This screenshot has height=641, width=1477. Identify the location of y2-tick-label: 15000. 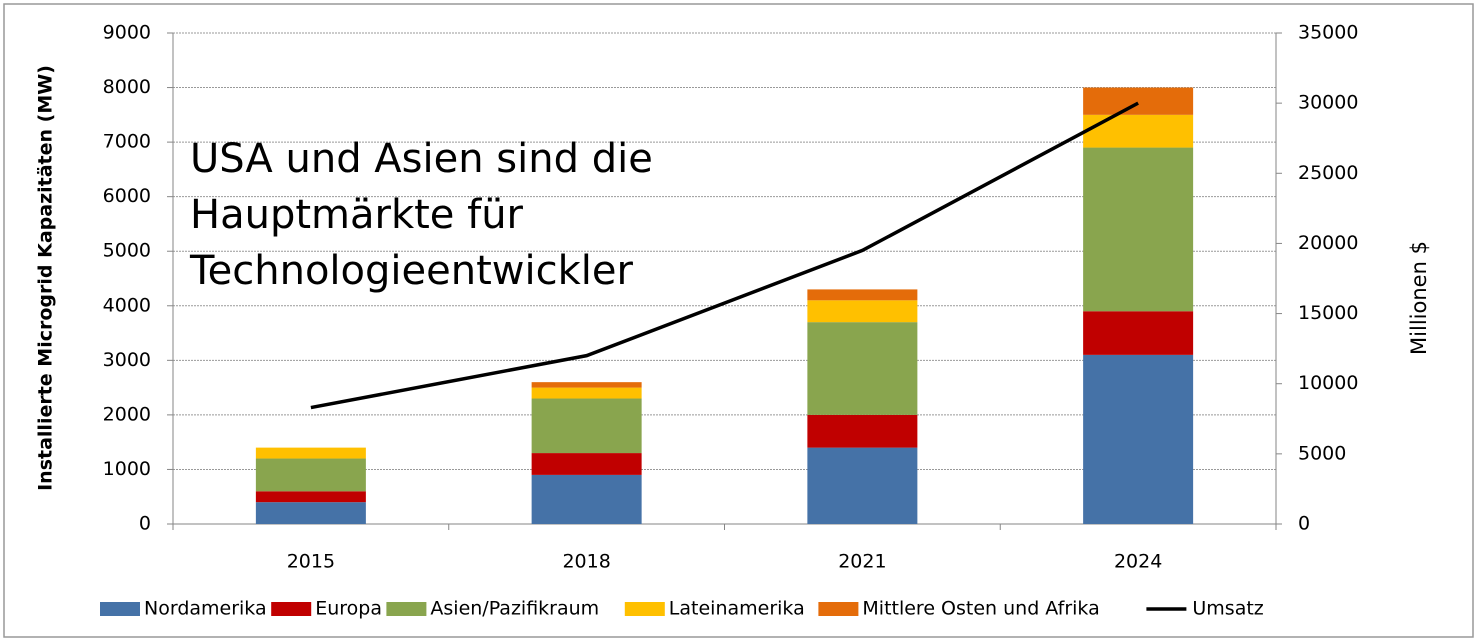
(1328, 313).